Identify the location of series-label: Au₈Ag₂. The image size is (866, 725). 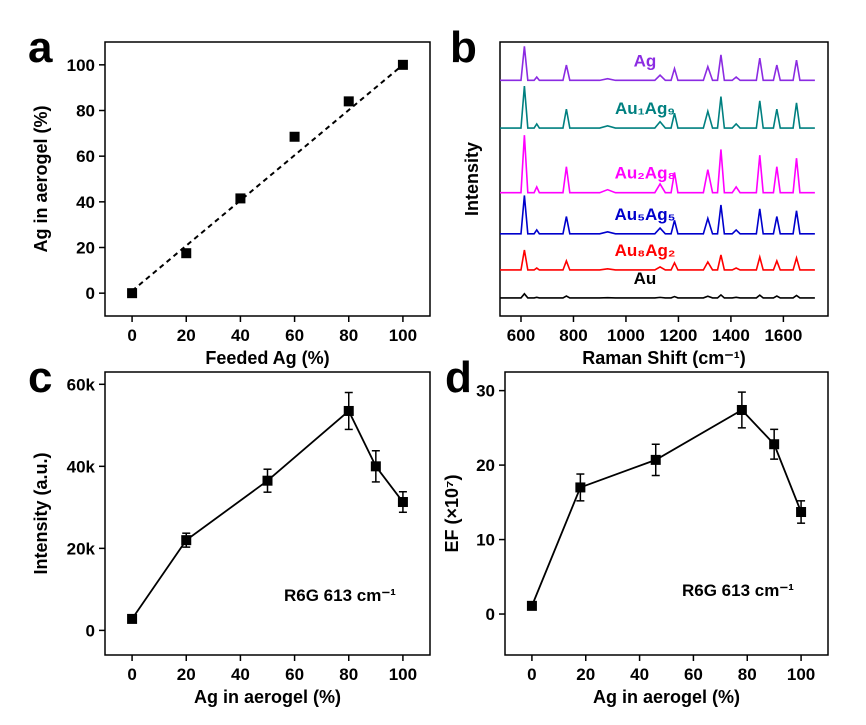
(645, 250).